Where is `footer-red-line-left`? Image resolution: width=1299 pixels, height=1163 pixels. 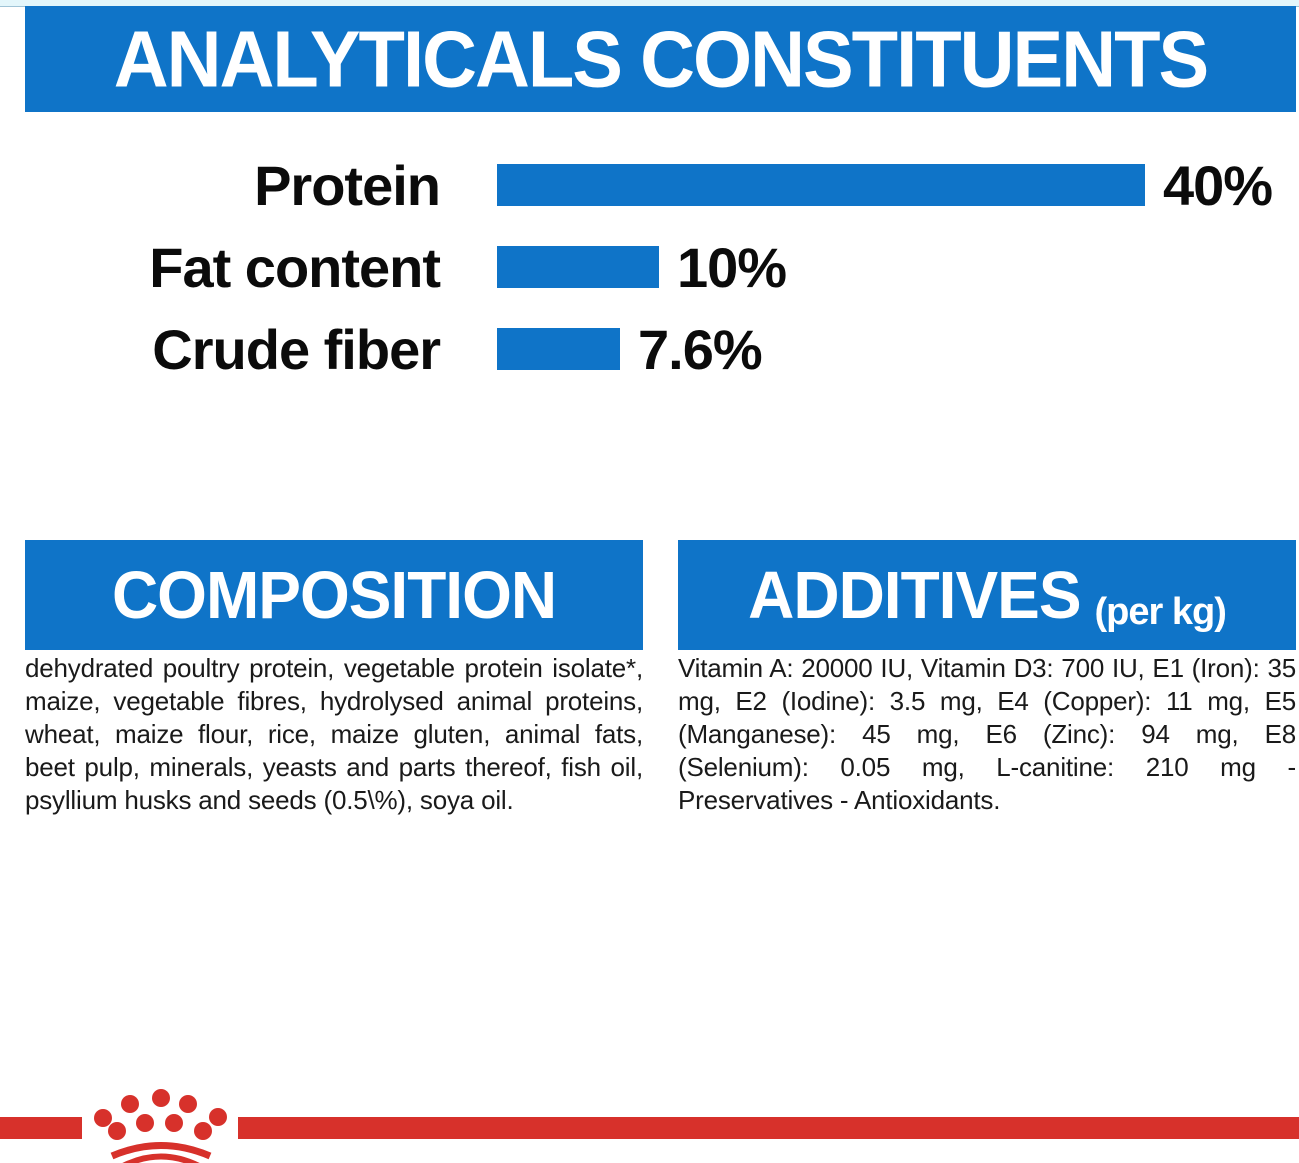 footer-red-line-left is located at coordinates (41, 1128).